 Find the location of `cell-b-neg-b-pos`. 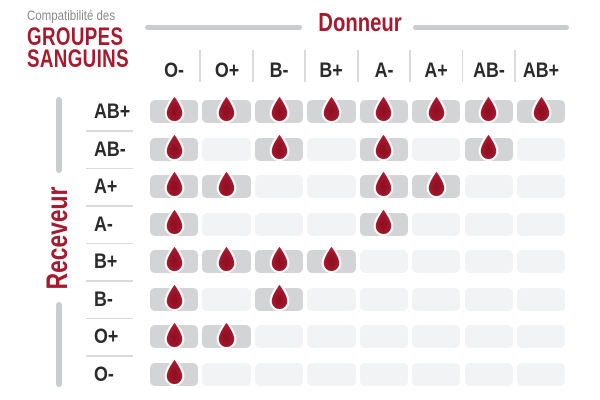

cell-b-neg-b-pos is located at coordinates (331, 299).